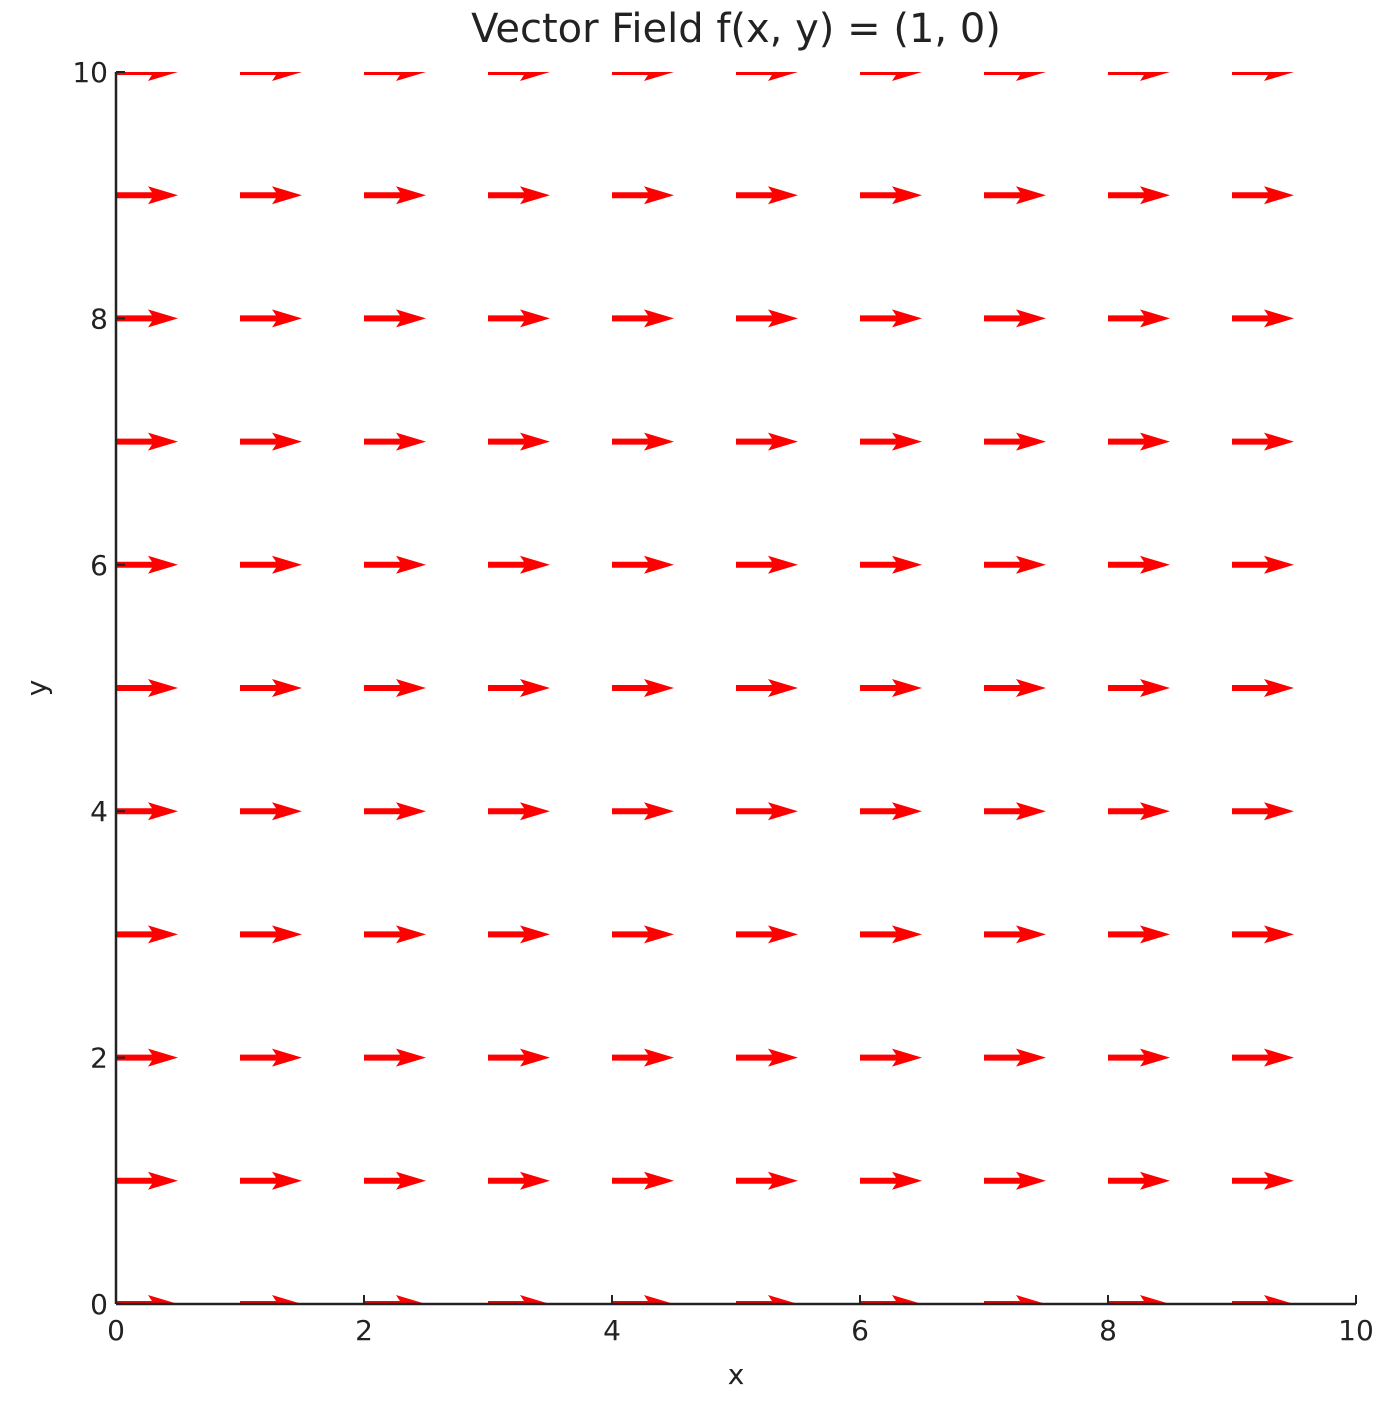 Image resolution: width=1397 pixels, height=1411 pixels. What do you see at coordinates (860, 1330) in the screenshot?
I see `x-tick-label: 6` at bounding box center [860, 1330].